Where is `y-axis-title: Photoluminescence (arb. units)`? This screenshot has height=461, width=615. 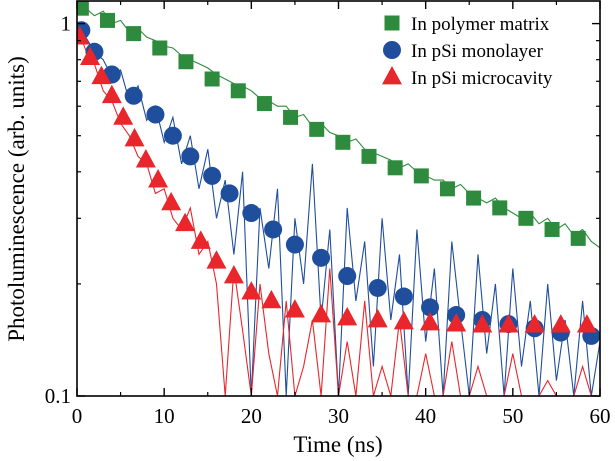
y-axis-title: Photoluminescence (arb. units) is located at coordinates (16, 199).